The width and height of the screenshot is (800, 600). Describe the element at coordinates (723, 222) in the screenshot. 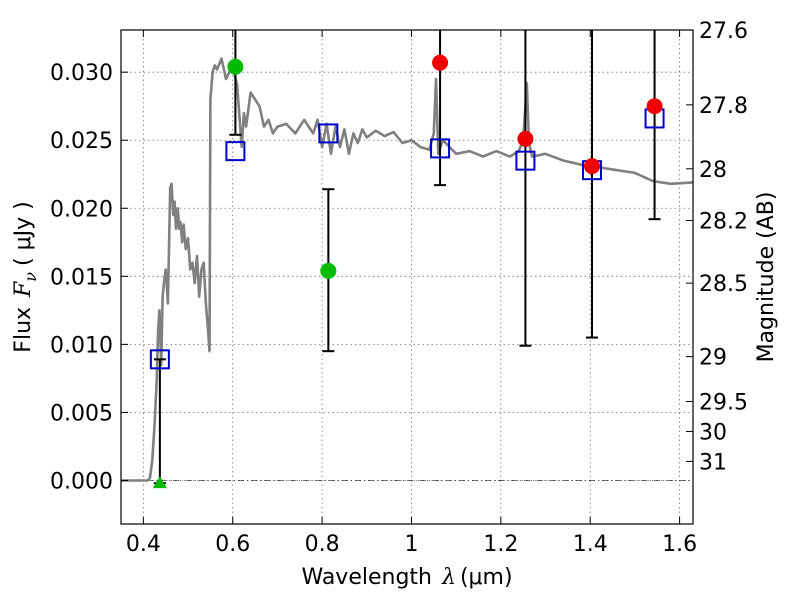

I see `right-tick-label: 28.2` at that location.